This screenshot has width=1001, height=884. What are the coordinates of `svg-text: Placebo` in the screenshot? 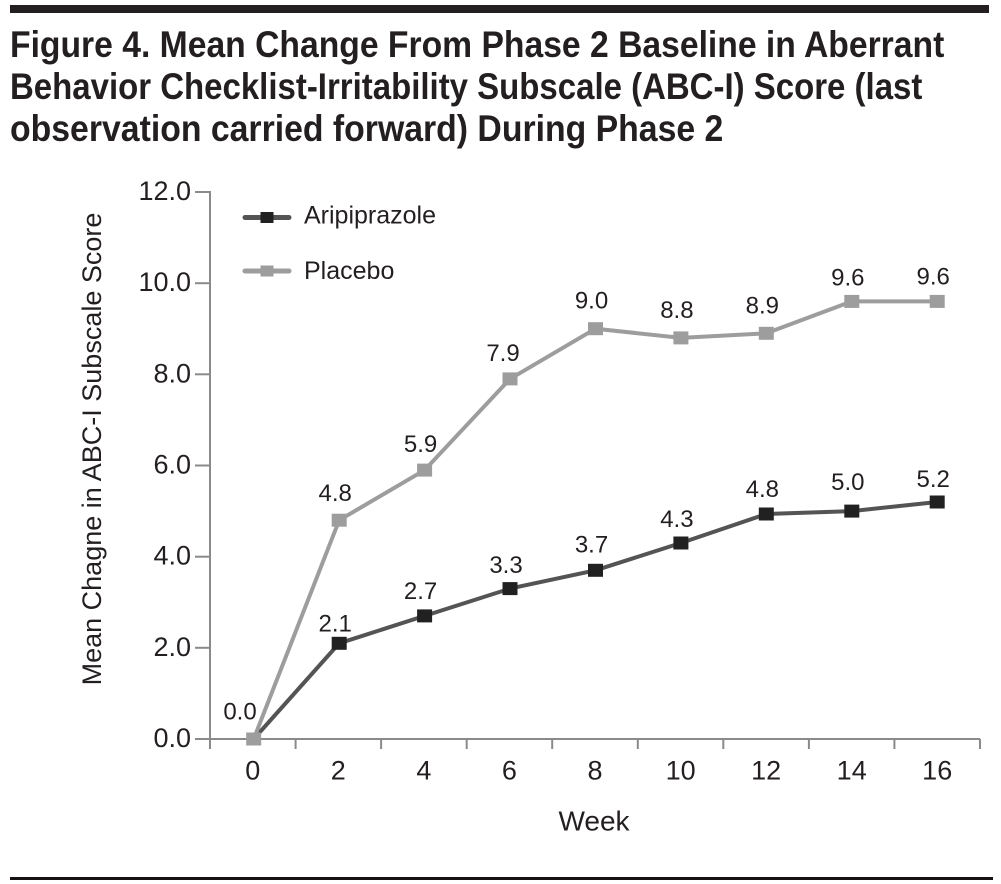 It's located at (349, 271).